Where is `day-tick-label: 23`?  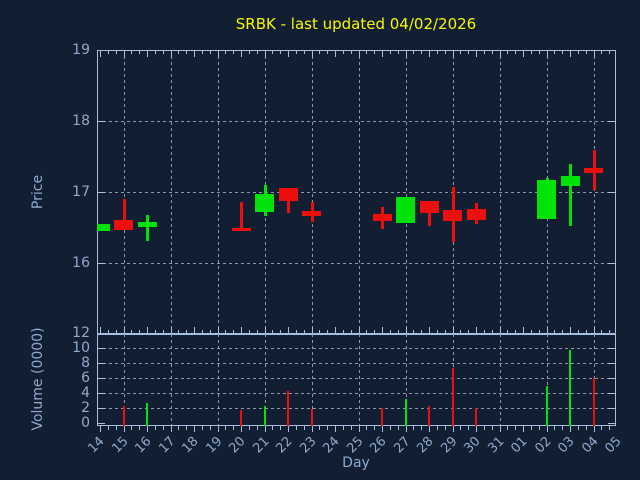 day-tick-label: 23 is located at coordinates (308, 445).